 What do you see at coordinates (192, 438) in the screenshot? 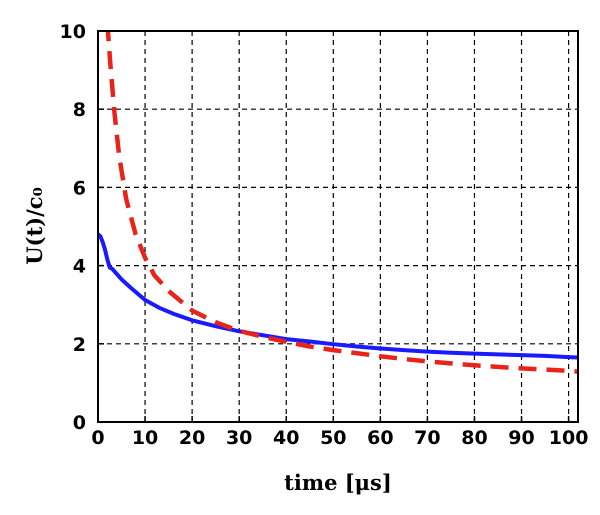
I see `x-tick-label: 20` at bounding box center [192, 438].